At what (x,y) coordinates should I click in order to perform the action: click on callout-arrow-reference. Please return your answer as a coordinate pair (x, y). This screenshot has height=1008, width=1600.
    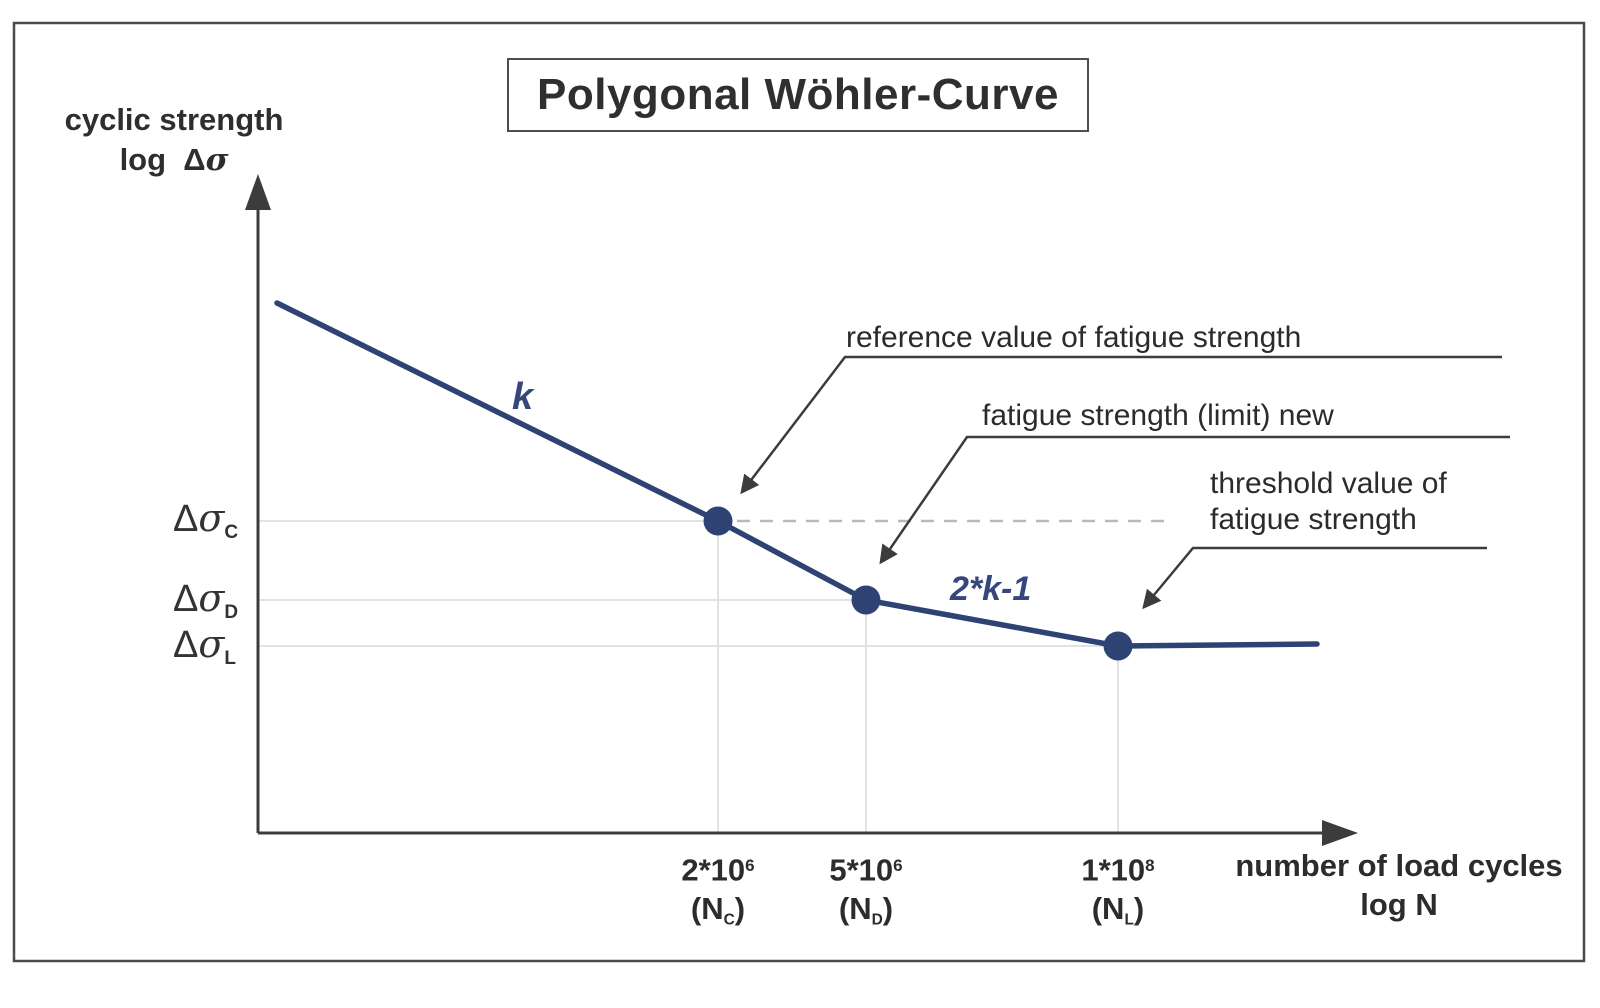
    Looking at the image, I should click on (1121, 425).